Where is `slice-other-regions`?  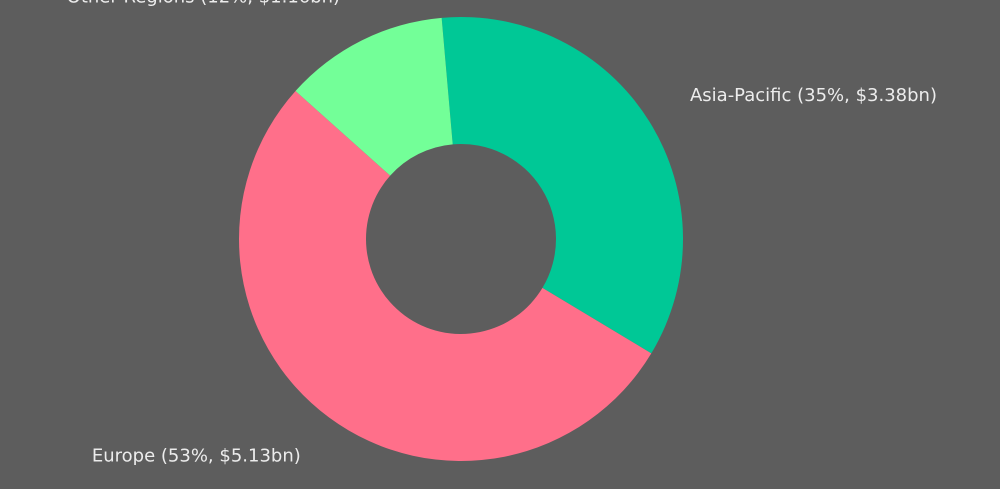 slice-other-regions is located at coordinates (374, 96).